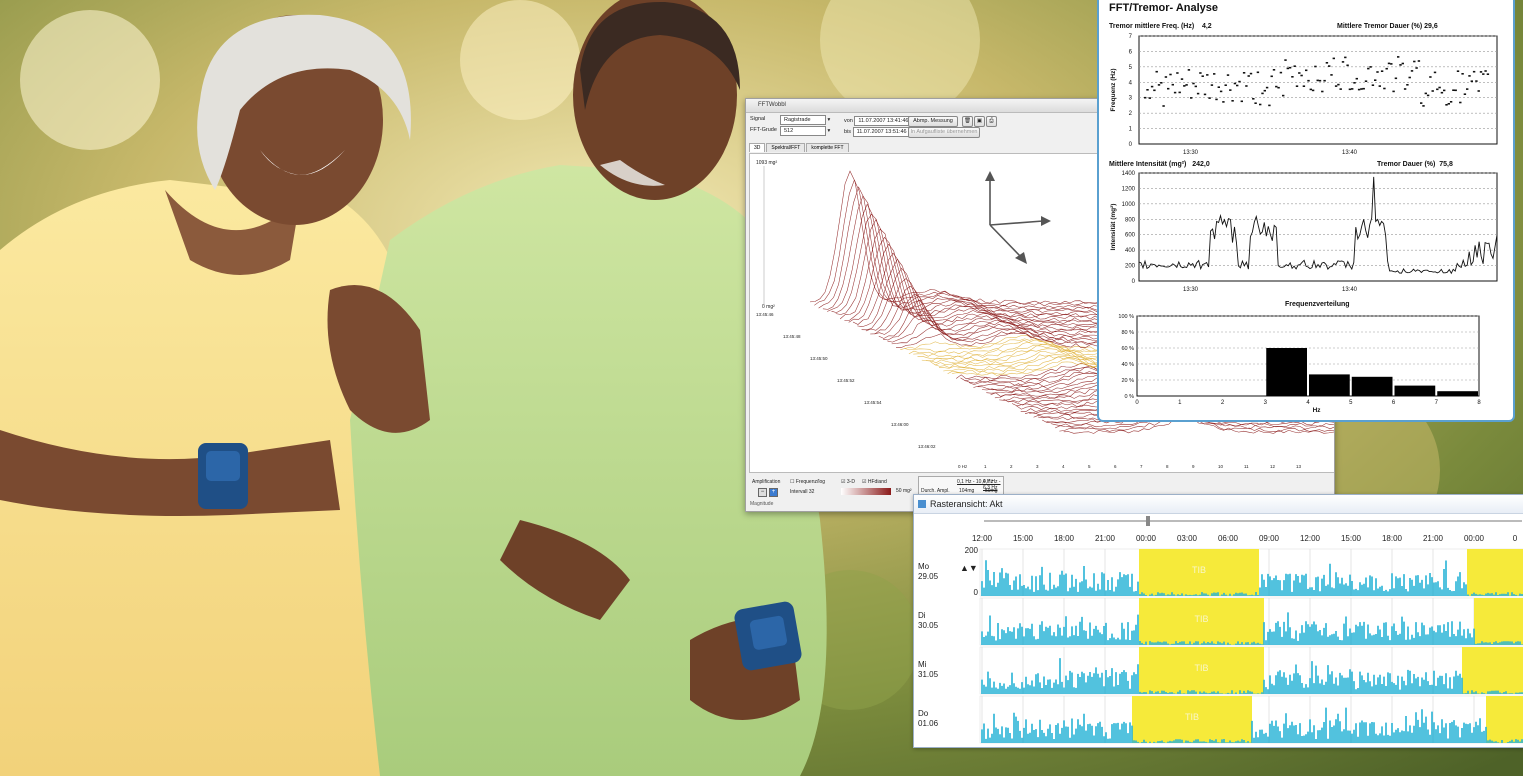  What do you see at coordinates (923, 713) in the screenshot?
I see `raster-row-day: Do` at bounding box center [923, 713].